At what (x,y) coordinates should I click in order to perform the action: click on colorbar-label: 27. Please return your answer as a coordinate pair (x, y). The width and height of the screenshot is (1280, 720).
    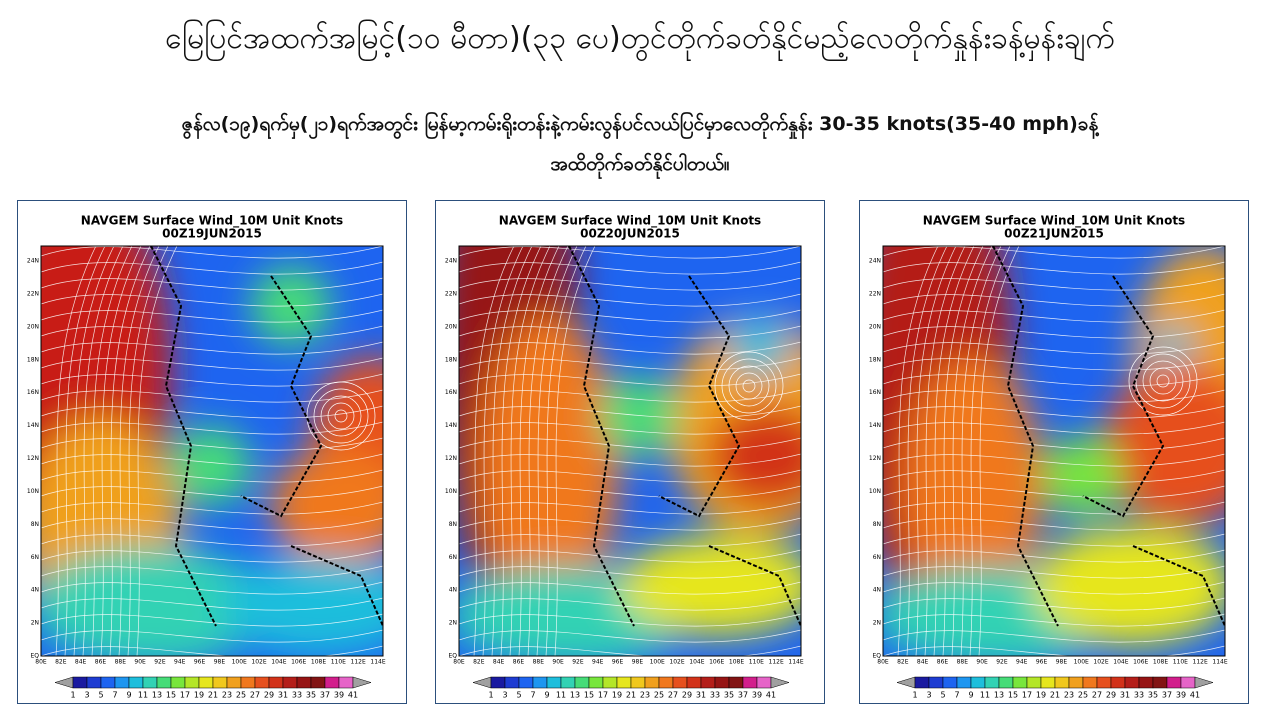
    Looking at the image, I should click on (673, 695).